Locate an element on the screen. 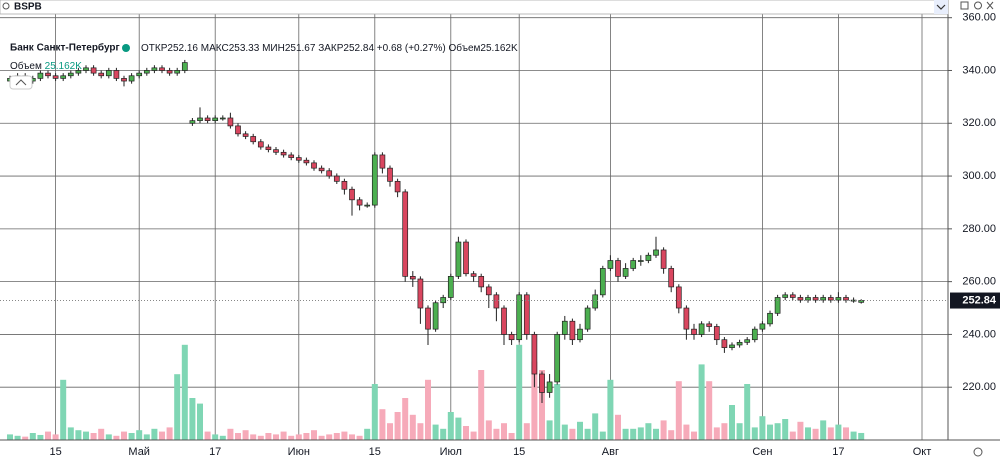 The image size is (1000, 462). legend-label: ЗАКР is located at coordinates (331, 48).